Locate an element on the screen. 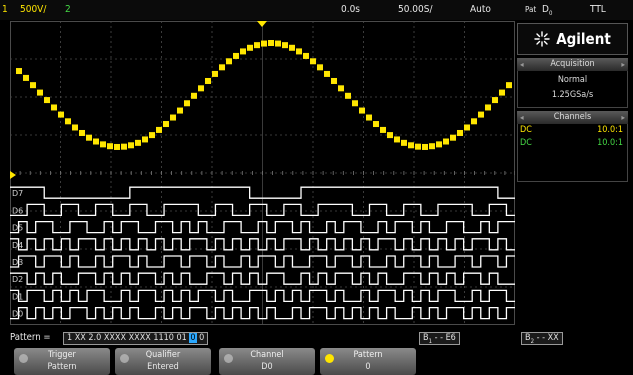 Image resolution: width=633 pixels, height=375 pixels. softkey-pattern: Pattern 0 is located at coordinates (368, 361).